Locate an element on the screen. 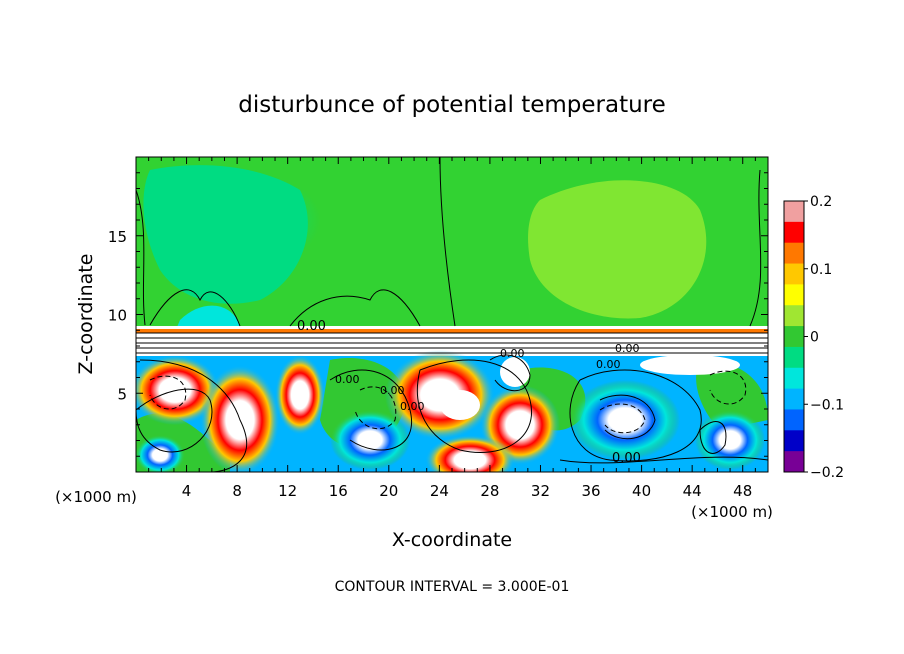 The width and height of the screenshot is (904, 654). contour-interval-text: CONTOUR INTERVAL = 3.000E-01 is located at coordinates (452, 587).